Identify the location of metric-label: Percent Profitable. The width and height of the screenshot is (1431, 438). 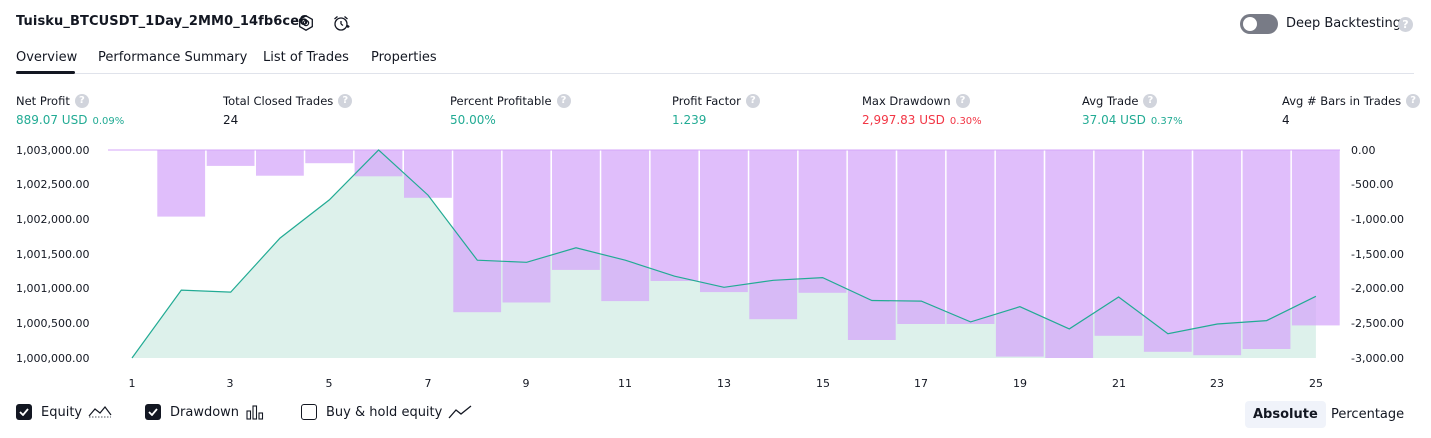
(501, 101).